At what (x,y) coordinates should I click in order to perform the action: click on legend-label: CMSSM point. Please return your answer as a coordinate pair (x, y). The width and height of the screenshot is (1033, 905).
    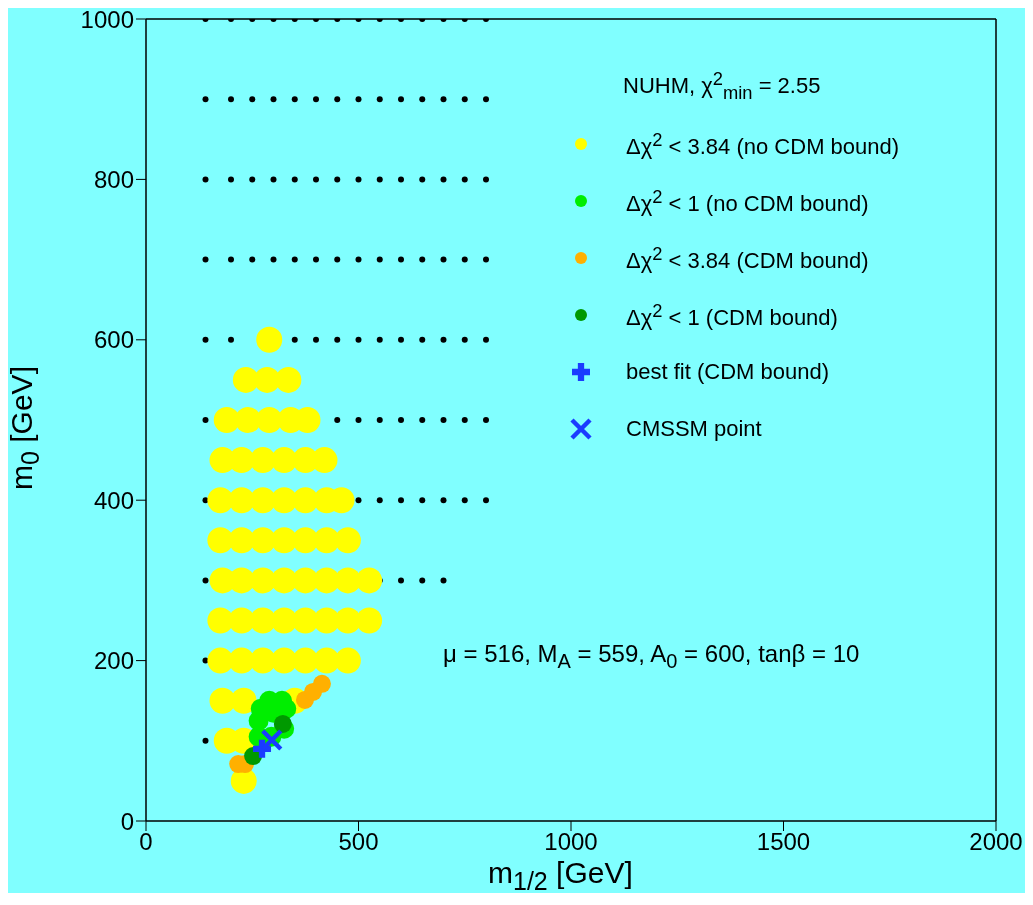
    Looking at the image, I should click on (694, 429).